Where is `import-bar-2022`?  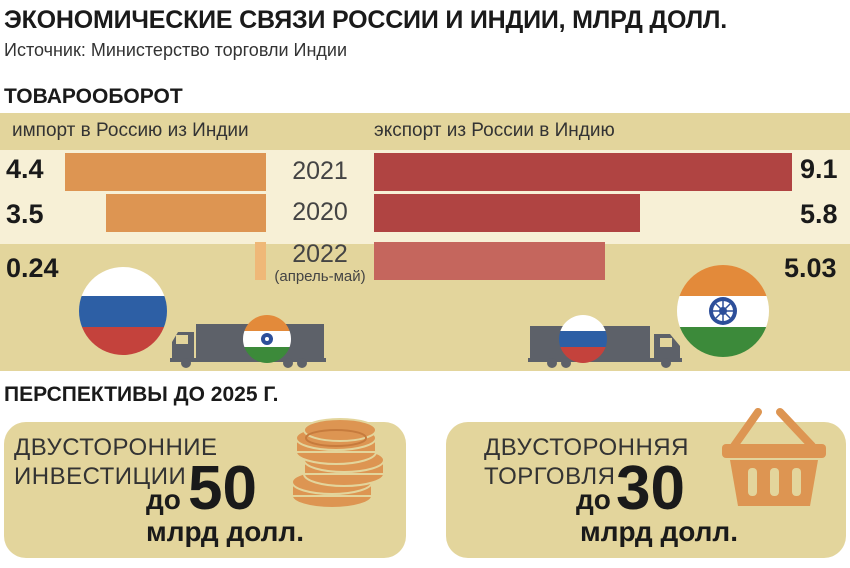 import-bar-2022 is located at coordinates (260, 261).